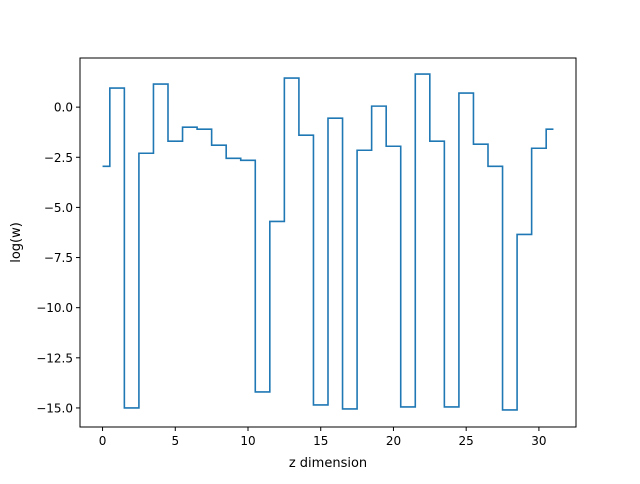 The width and height of the screenshot is (640, 484). I want to click on y-tick-label: −2.5, so click(58, 158).